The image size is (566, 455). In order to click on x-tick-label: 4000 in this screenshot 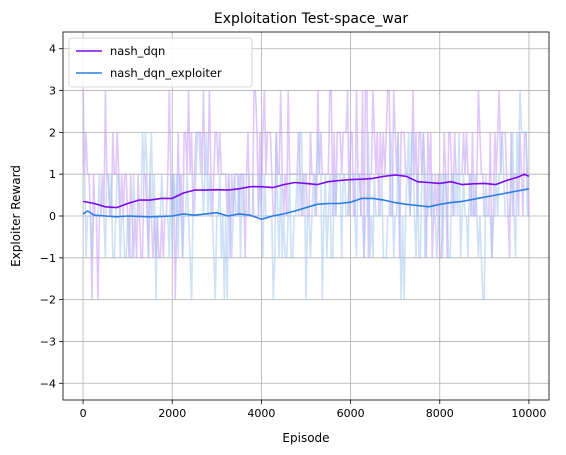, I will do `click(261, 413)`.